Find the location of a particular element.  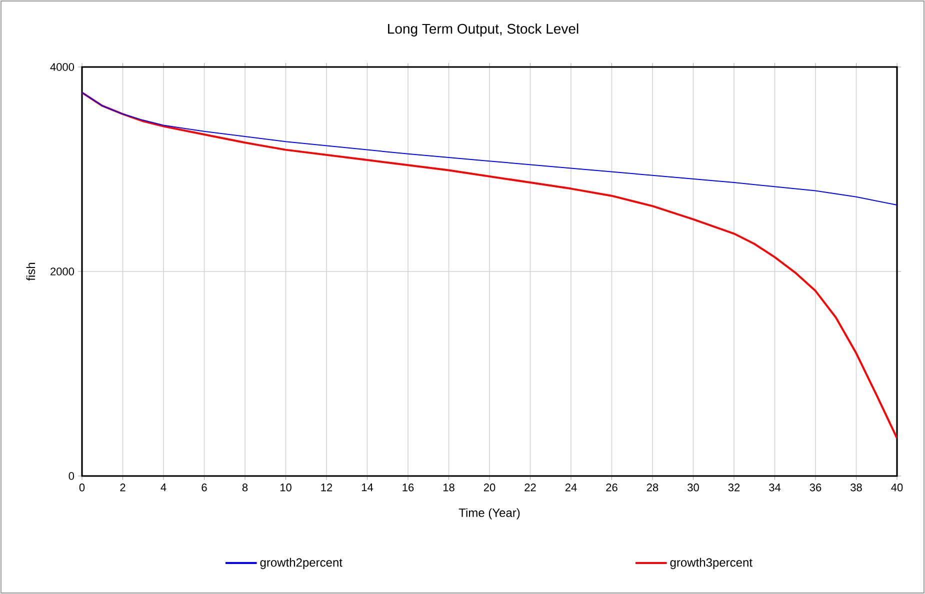

x-tick-label: 12 is located at coordinates (326, 488).